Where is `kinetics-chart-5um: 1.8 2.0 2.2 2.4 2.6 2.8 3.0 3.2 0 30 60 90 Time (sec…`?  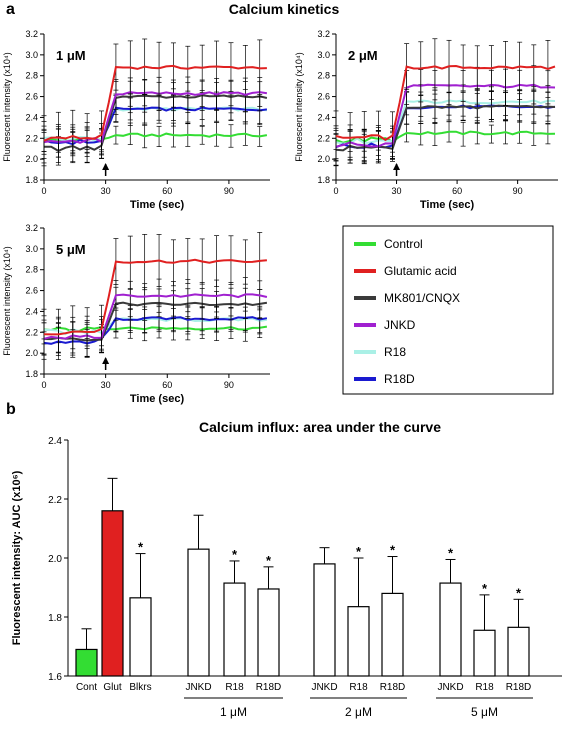 kinetics-chart-5um: 1.8 2.0 2.2 2.4 2.6 2.8 3.0 3.2 0 30 60 90 Time (sec… is located at coordinates (136, 314).